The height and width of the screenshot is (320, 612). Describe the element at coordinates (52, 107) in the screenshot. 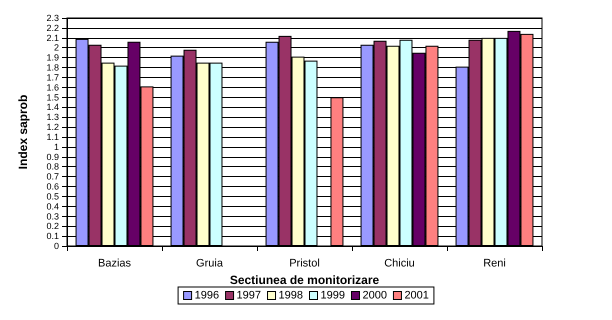

I see `y-tick-label: 1.4` at that location.